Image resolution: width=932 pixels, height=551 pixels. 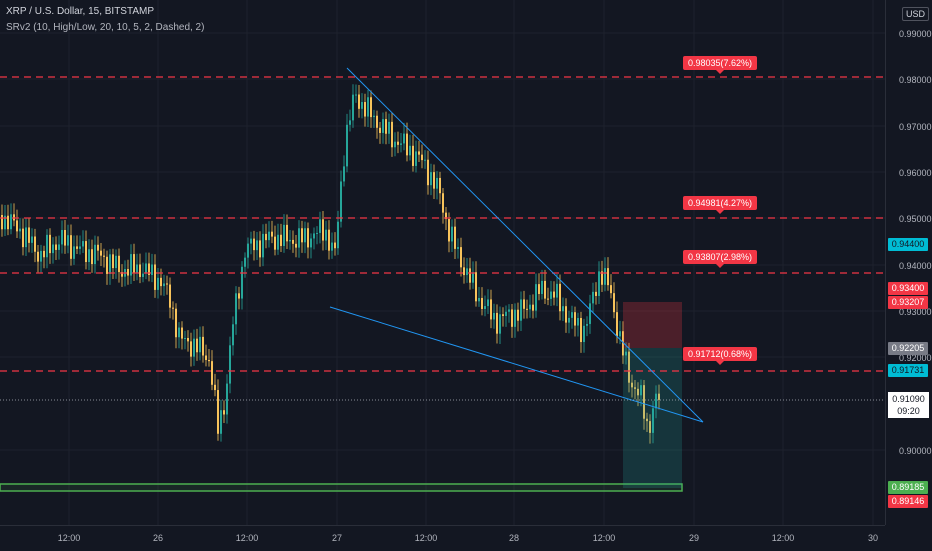 I want to click on current-price-value: 0.91090, so click(x=908, y=399).